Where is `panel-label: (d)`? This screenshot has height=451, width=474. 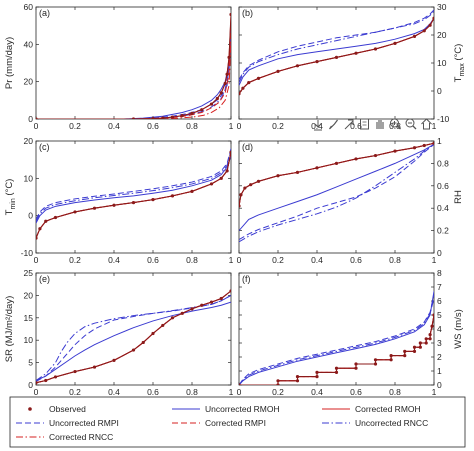 panel-label: (d) is located at coordinates (247, 147).